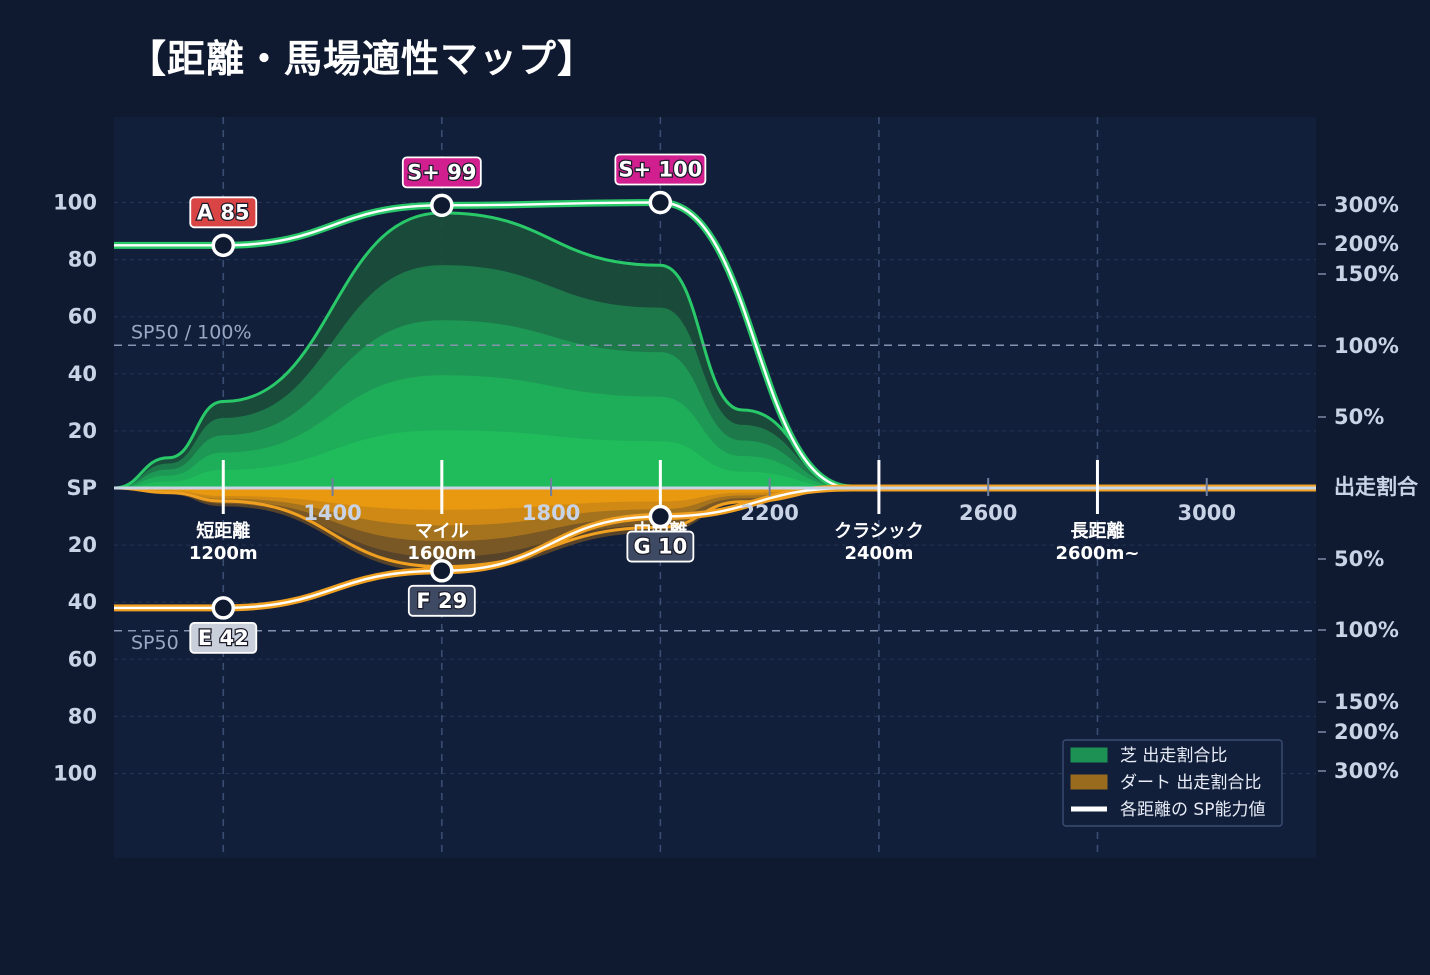 This screenshot has height=975, width=1430. I want to click on x-tick-label: 1400, so click(332, 513).